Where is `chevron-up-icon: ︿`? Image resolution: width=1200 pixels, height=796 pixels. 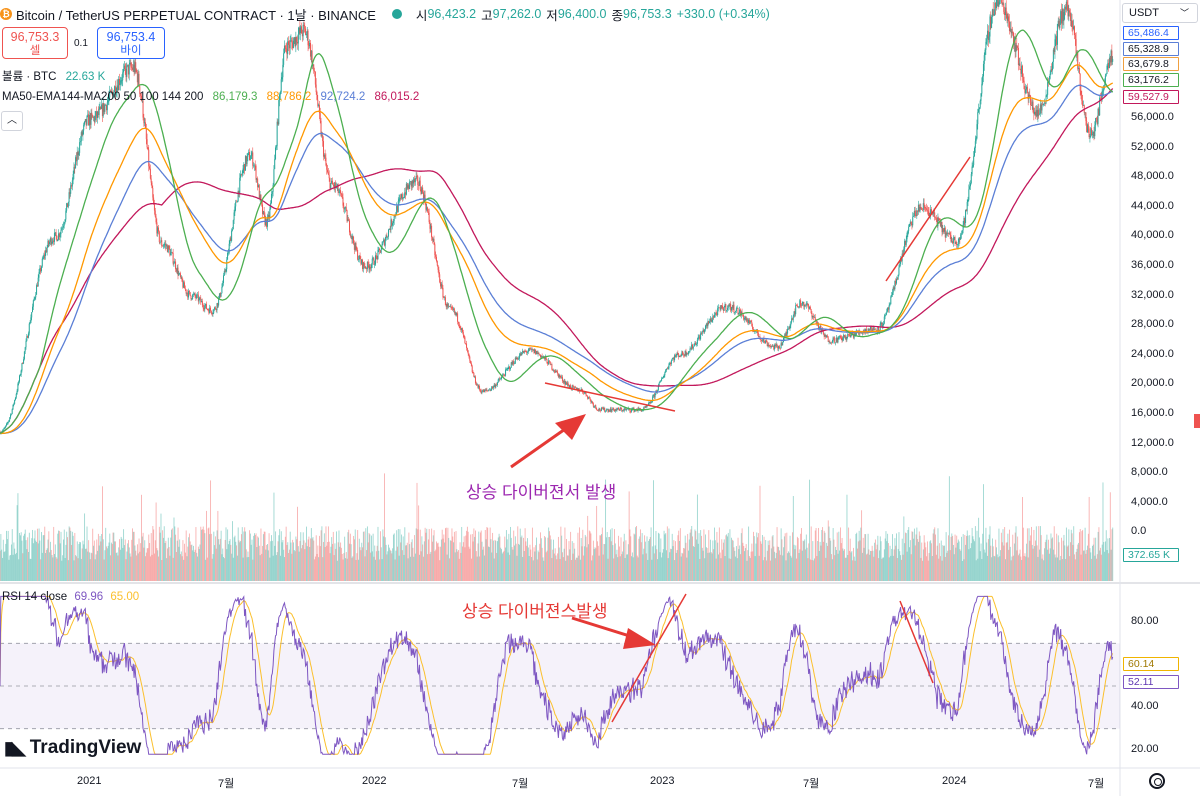 chevron-up-icon: ︿ is located at coordinates (12, 121).